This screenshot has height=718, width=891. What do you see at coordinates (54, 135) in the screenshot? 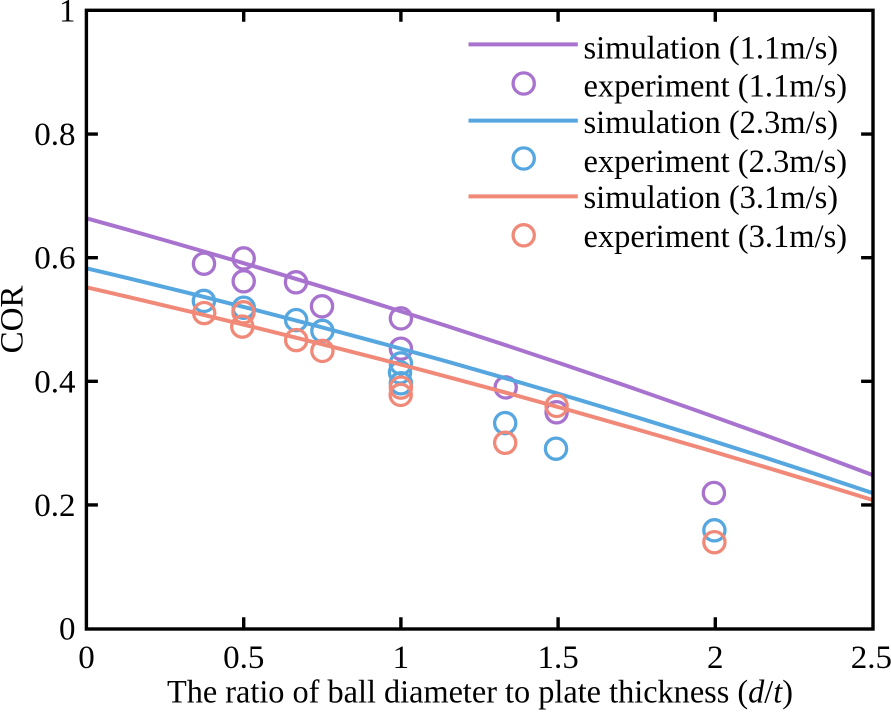
I see `svg-text: 0.8` at bounding box center [54, 135].